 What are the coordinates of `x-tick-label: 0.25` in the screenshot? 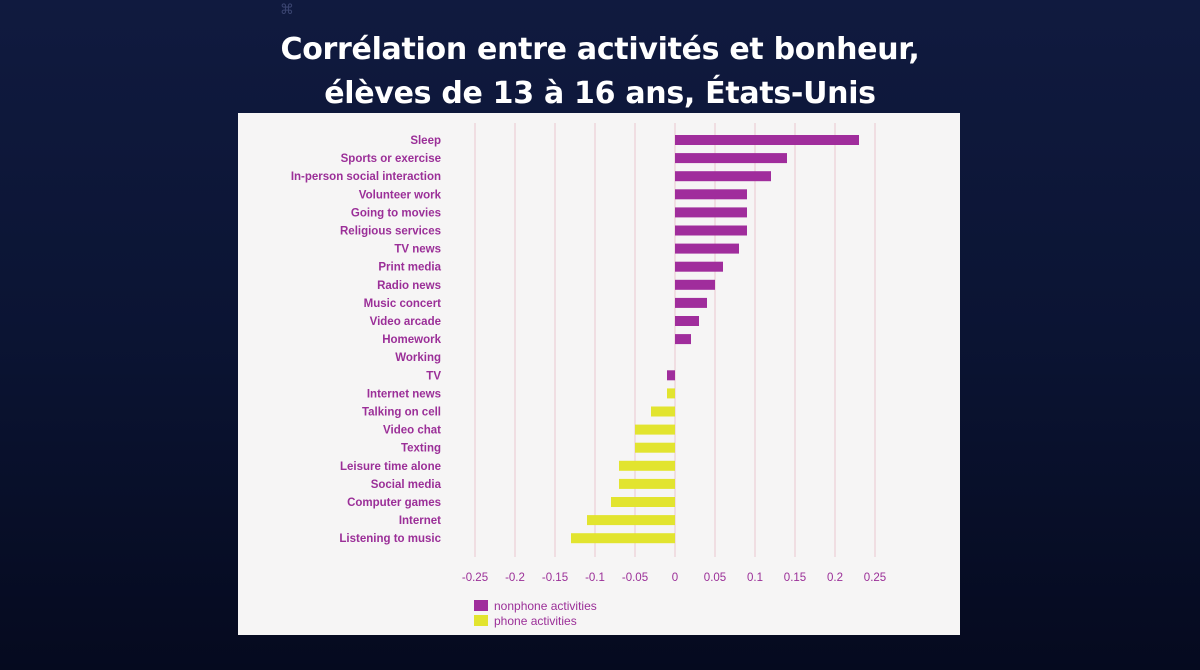 It's located at (875, 578).